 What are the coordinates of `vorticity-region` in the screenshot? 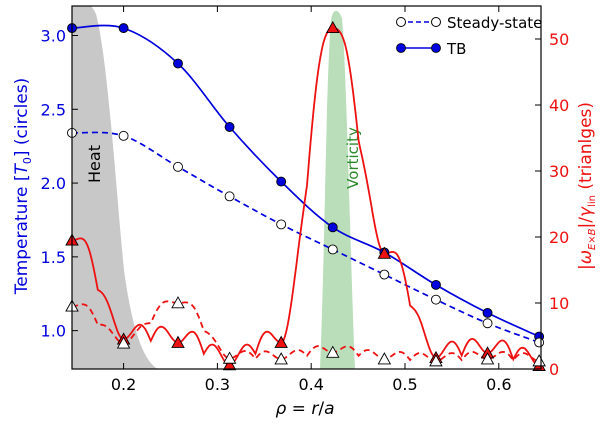 It's located at (337, 189).